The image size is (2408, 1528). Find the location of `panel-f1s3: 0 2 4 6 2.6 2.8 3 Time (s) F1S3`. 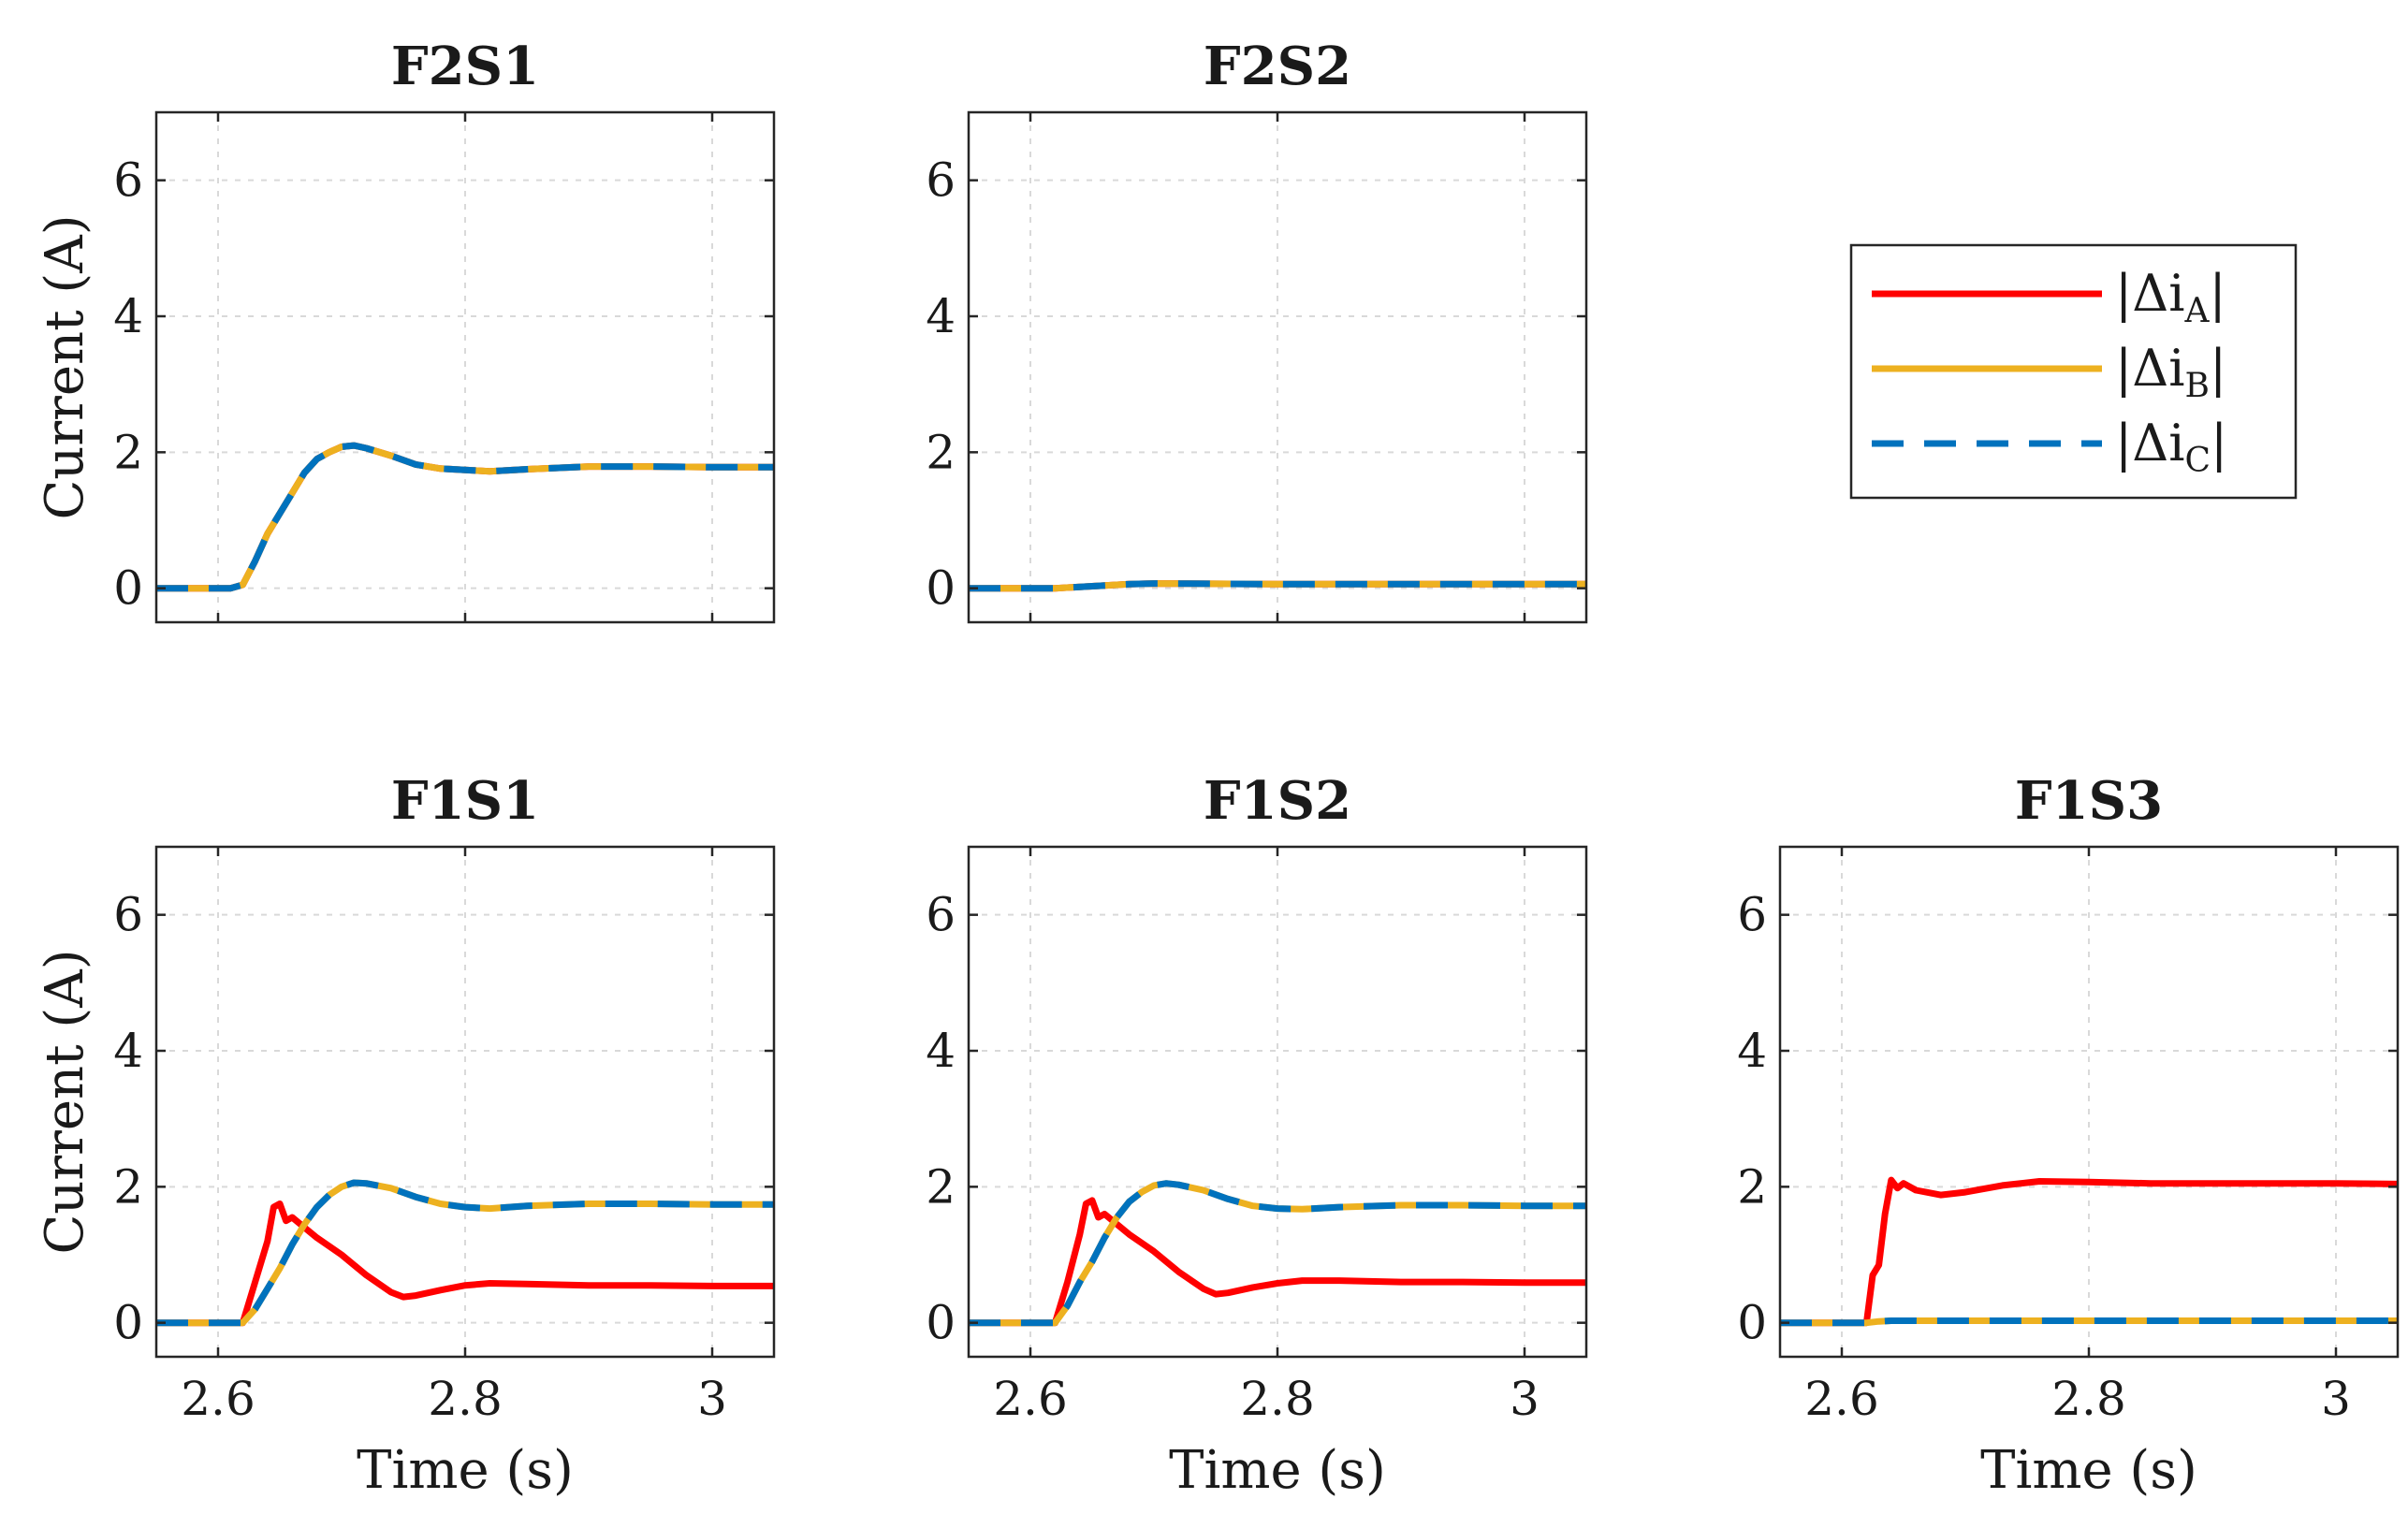

panel-f1s3: 0 2 4 6 2.6 2.8 3 Time (s) F1S3 is located at coordinates (2068, 1135).